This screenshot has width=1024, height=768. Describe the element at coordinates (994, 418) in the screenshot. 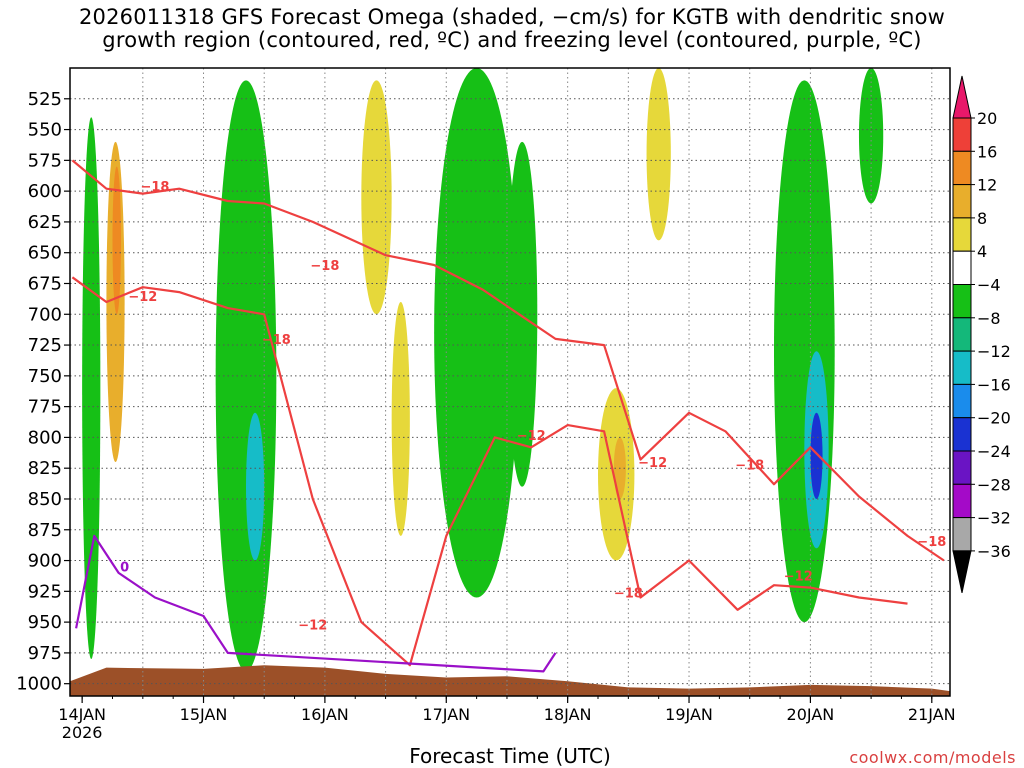

I see `colorbar-label: −20` at that location.